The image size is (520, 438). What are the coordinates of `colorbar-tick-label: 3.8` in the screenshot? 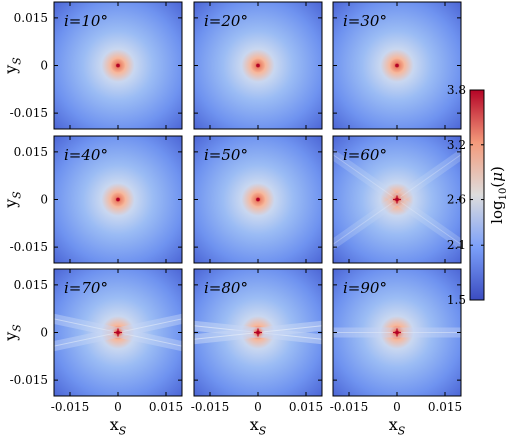 It's located at (456, 90).